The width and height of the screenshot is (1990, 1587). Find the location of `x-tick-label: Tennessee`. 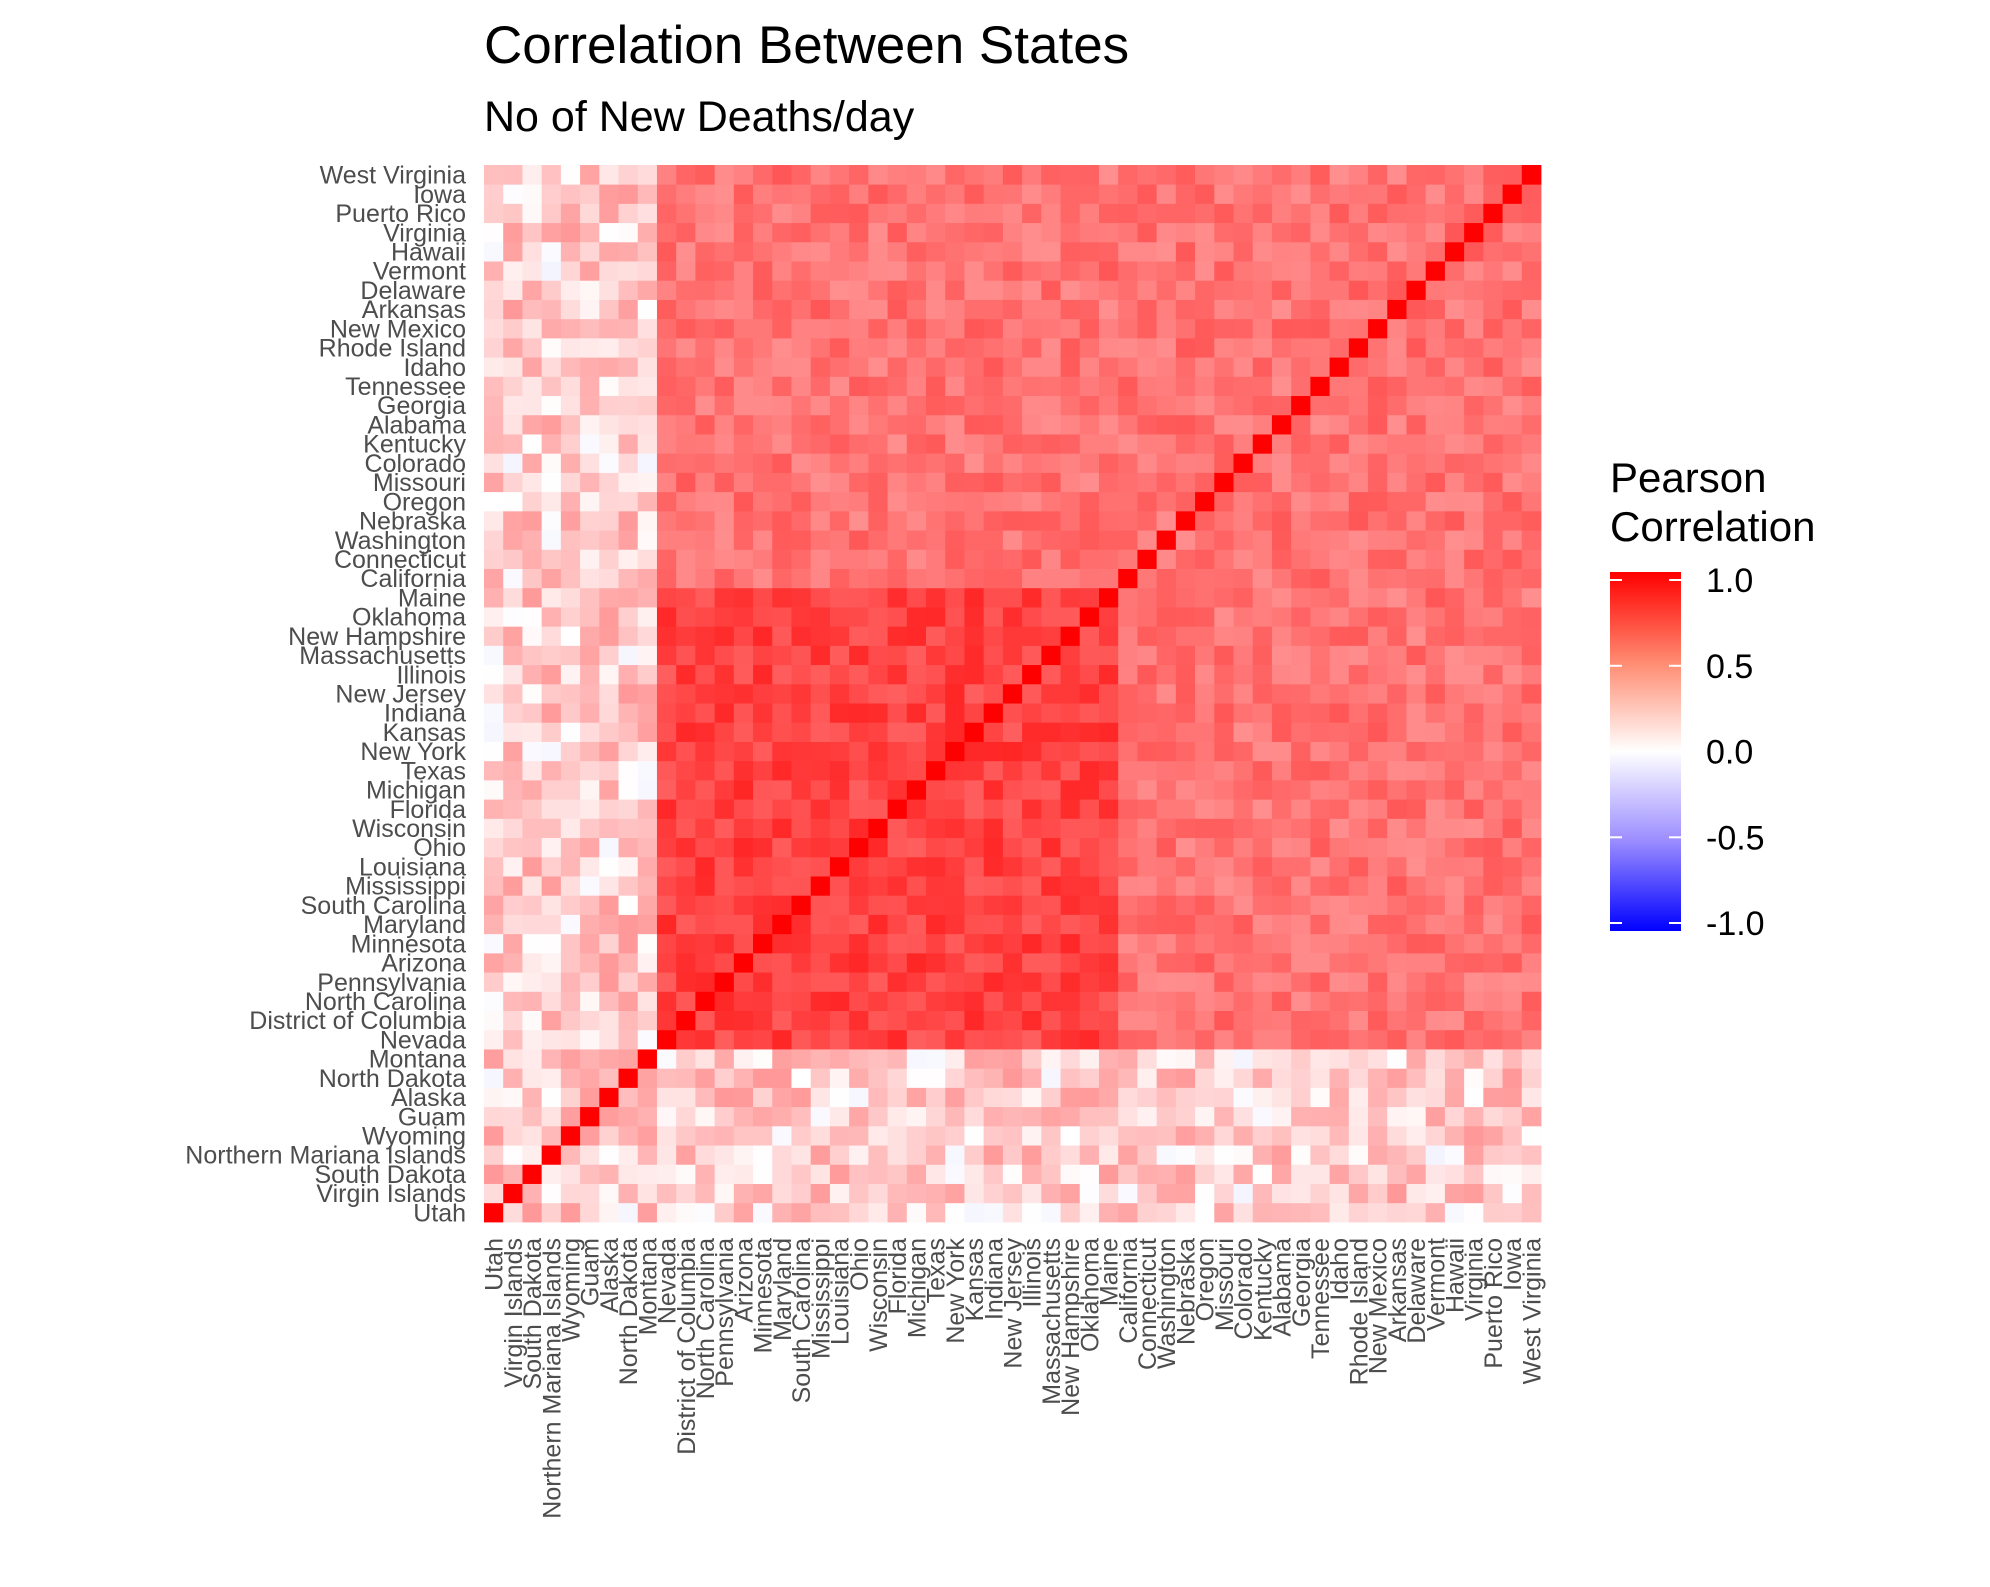

x-tick-label: Tennessee is located at coordinates (1321, 1298).